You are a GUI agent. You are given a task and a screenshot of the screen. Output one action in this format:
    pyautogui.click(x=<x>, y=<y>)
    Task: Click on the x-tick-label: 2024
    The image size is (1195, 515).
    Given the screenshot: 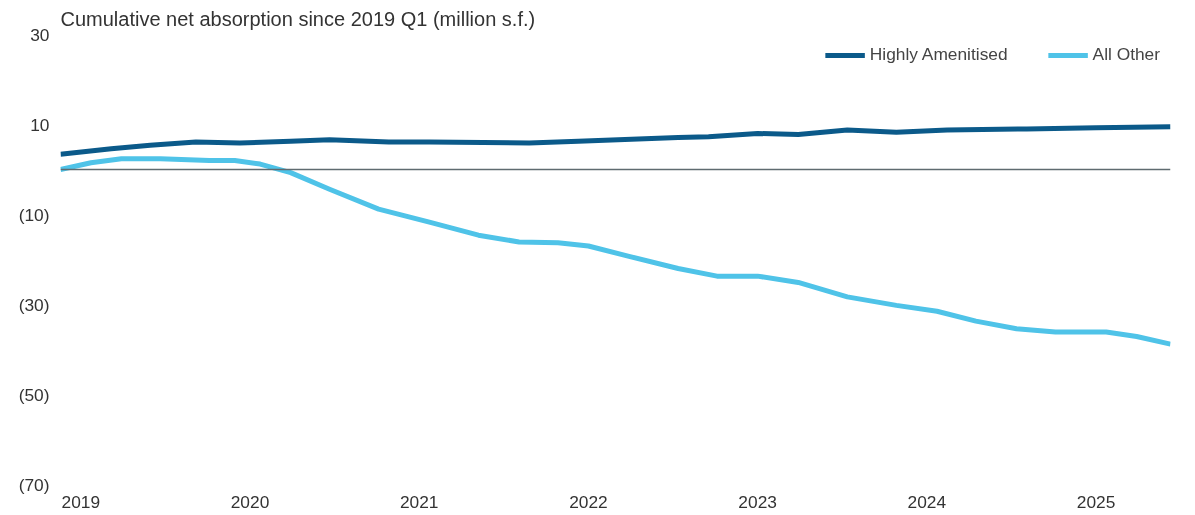 What is the action you would take?
    pyautogui.click(x=927, y=501)
    